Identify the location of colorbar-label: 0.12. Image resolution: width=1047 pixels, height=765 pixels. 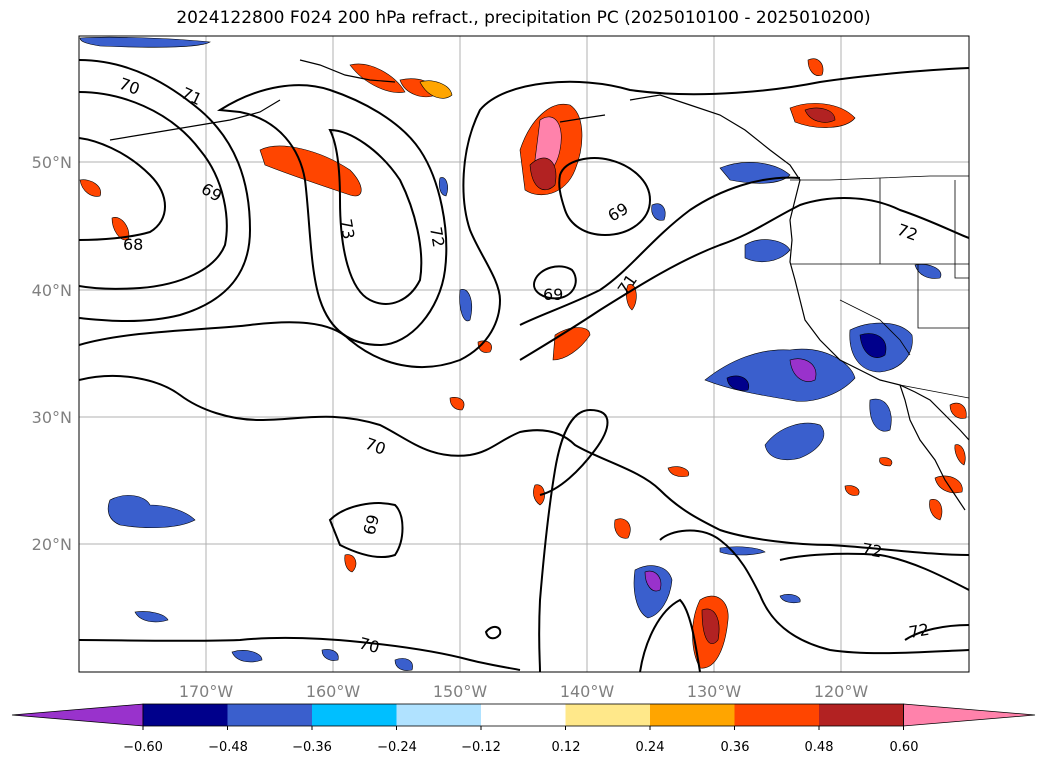
(566, 747).